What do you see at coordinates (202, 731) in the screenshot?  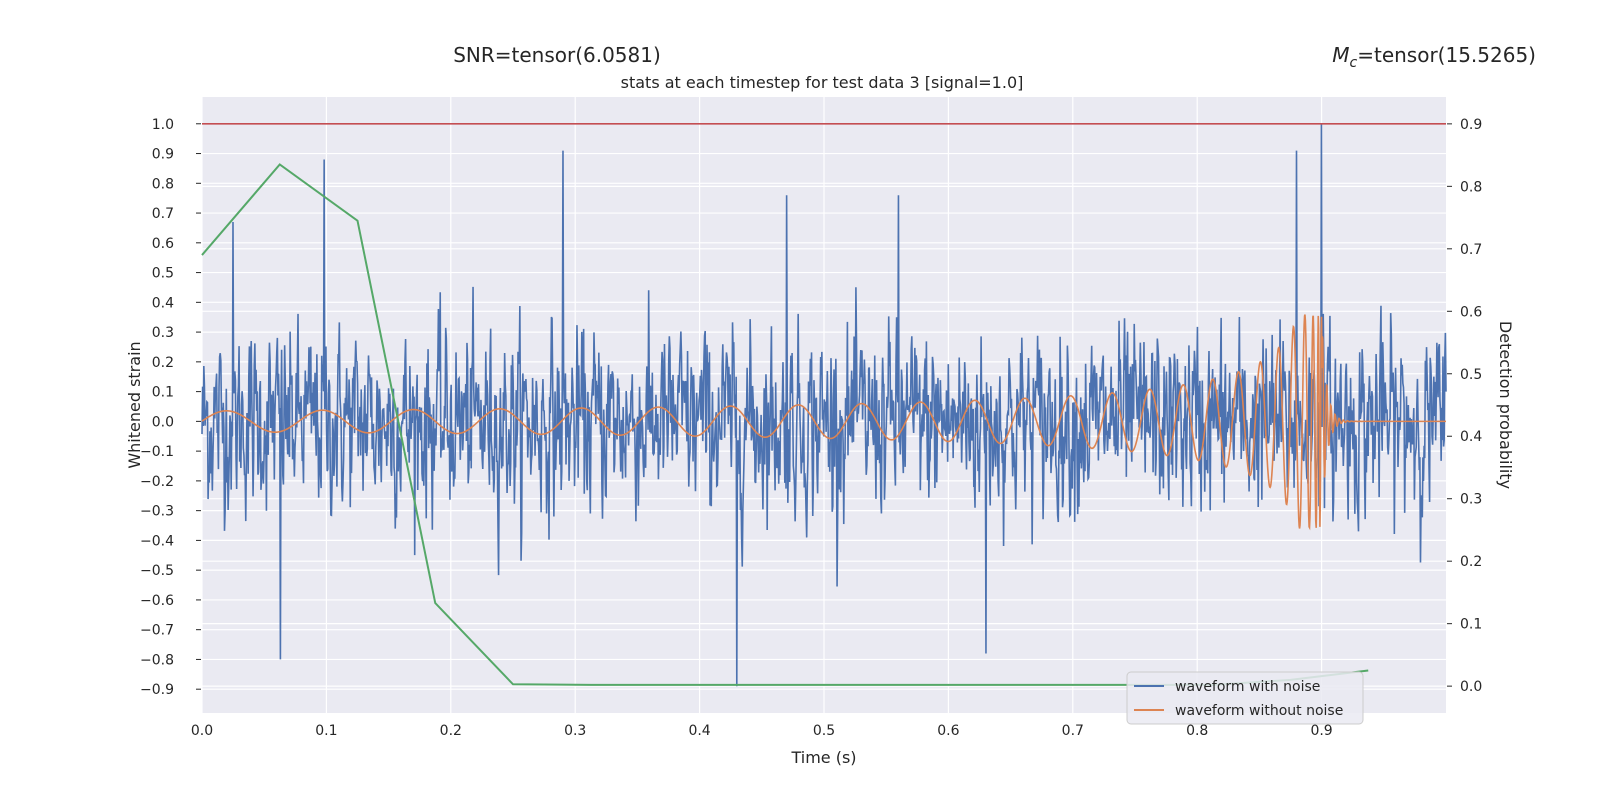 I see `x-tick-label: 0.0` at bounding box center [202, 731].